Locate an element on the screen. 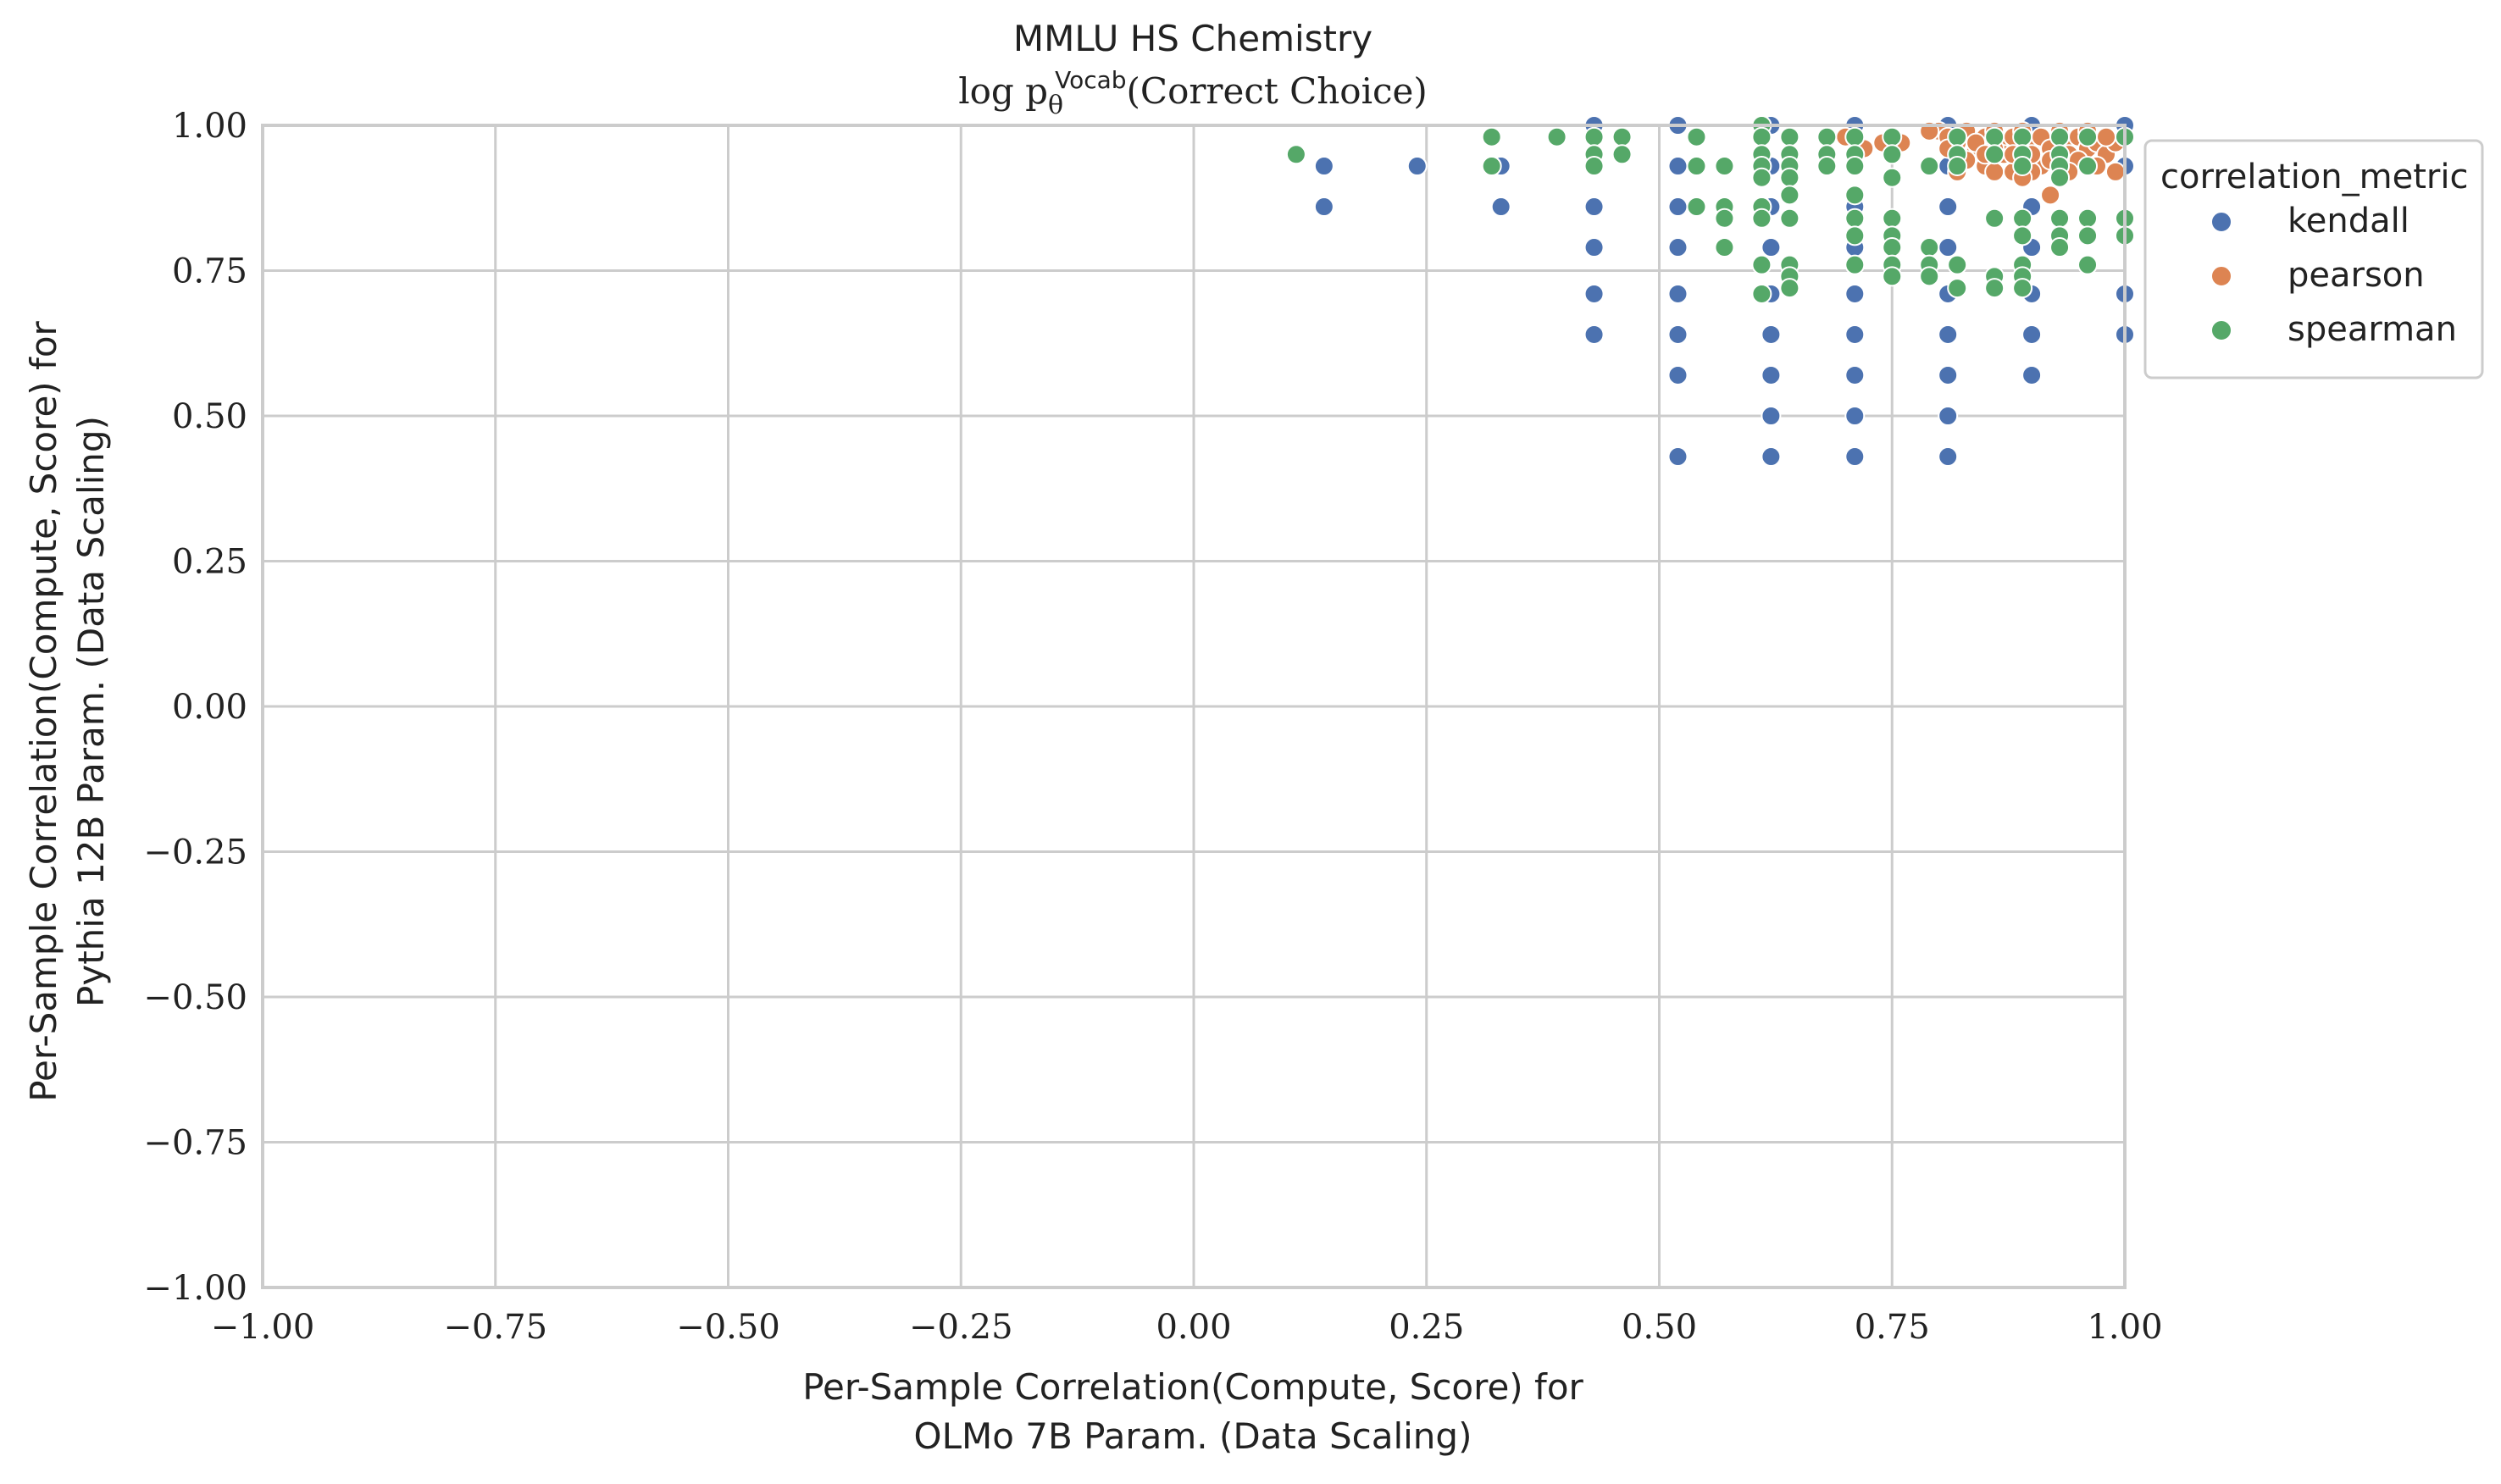  x-tick-label: 0.50 is located at coordinates (1659, 1327).